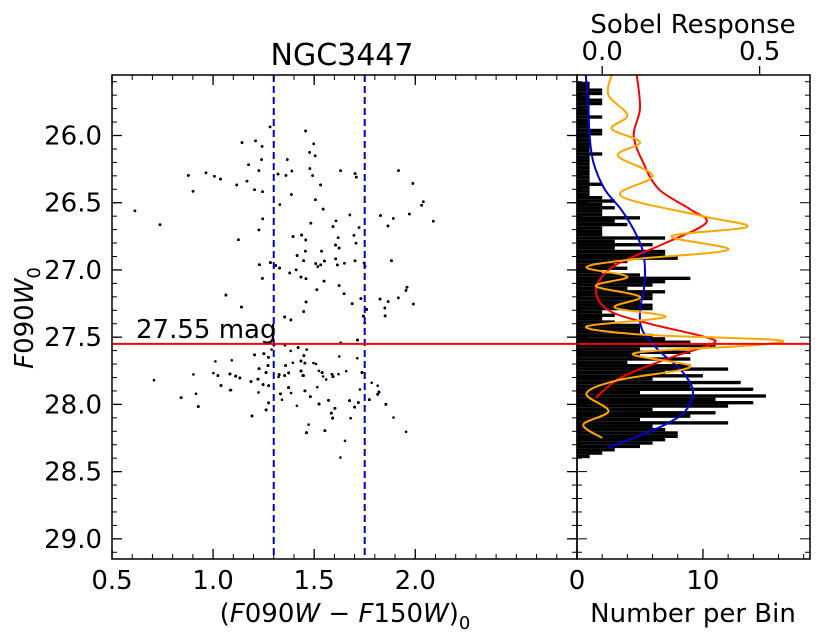 The height and width of the screenshot is (640, 819). Describe the element at coordinates (73, 540) in the screenshot. I see `y-tick-label: 29.0` at that location.